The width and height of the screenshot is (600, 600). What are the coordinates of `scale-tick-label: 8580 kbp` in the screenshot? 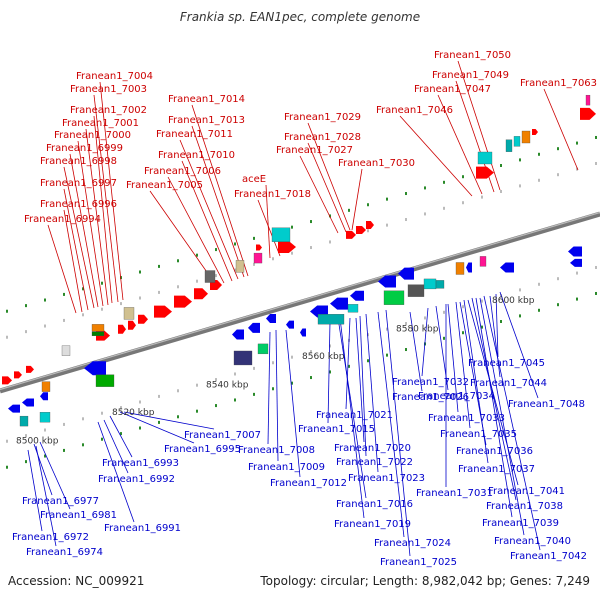 It's located at (417, 329).